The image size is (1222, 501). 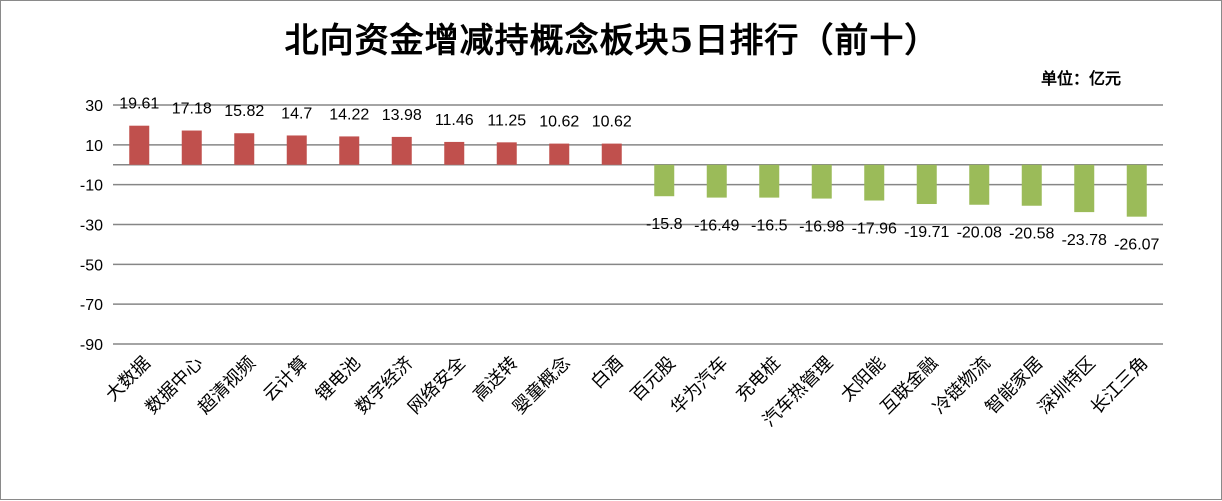 What do you see at coordinates (349, 114) in the screenshot?
I see `data-label: 14.22` at bounding box center [349, 114].